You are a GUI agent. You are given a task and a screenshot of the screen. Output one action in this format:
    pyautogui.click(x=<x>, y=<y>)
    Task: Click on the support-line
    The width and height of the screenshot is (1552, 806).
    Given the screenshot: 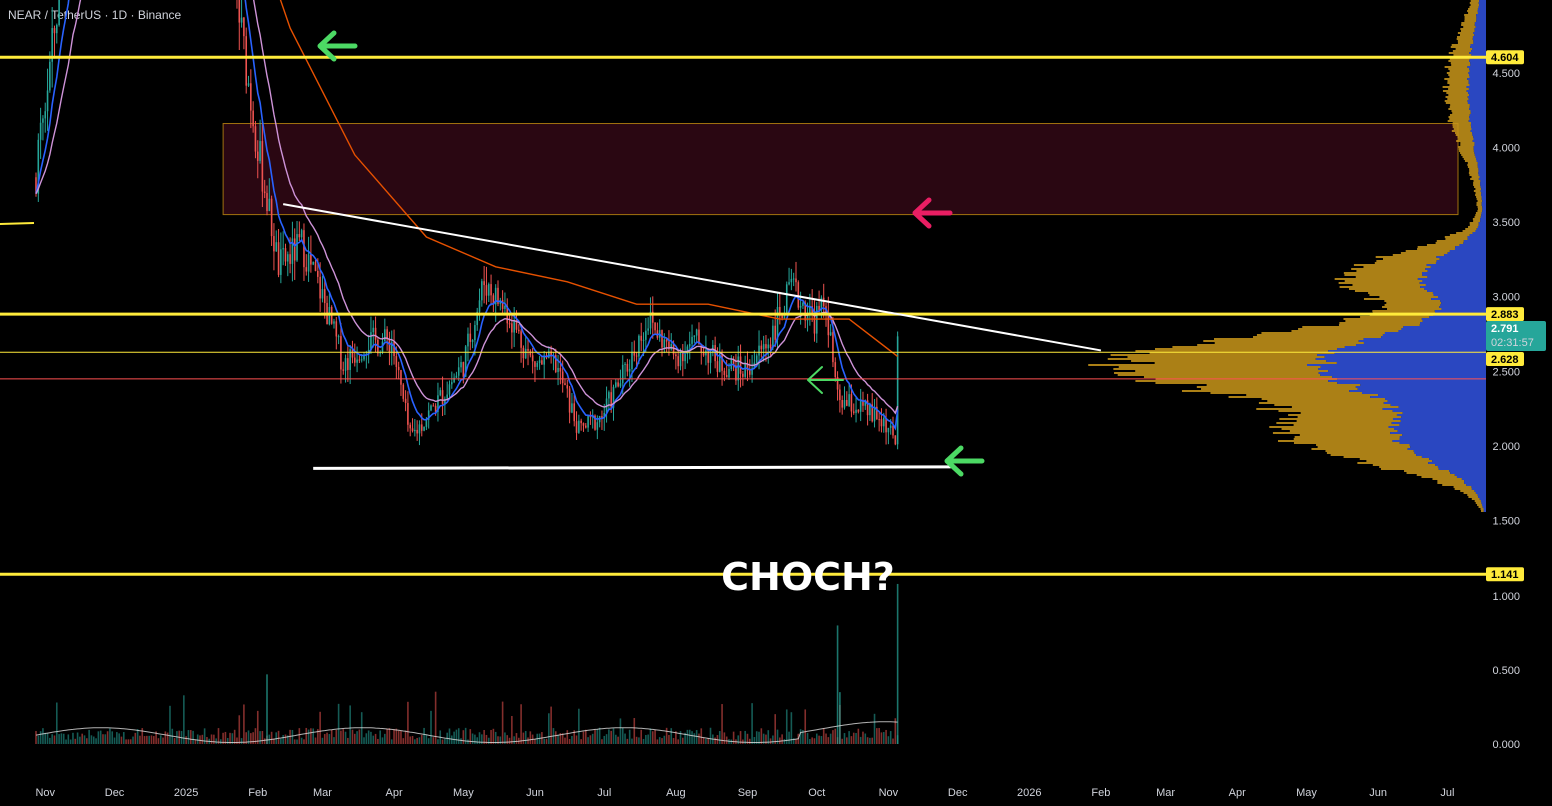 What is the action you would take?
    pyautogui.click(x=632, y=467)
    